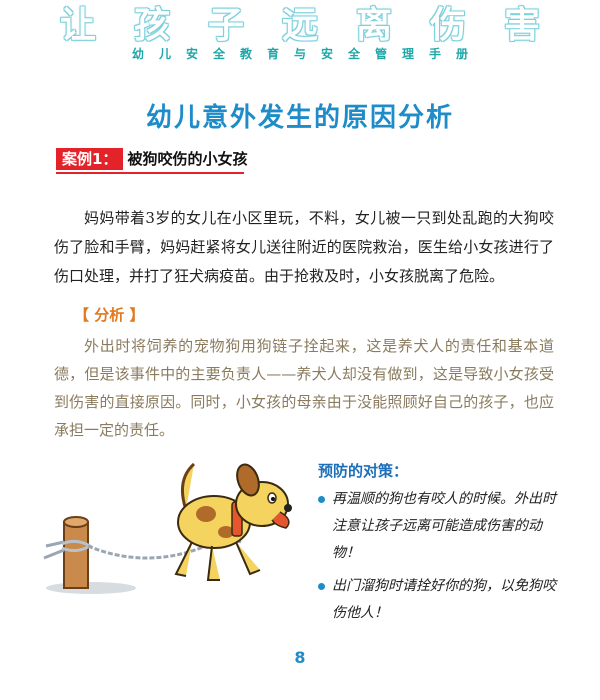 This screenshot has width=600, height=700. I want to click on book-subtitle: 幼儿安全教育与安全管理手册, so click(307, 54).